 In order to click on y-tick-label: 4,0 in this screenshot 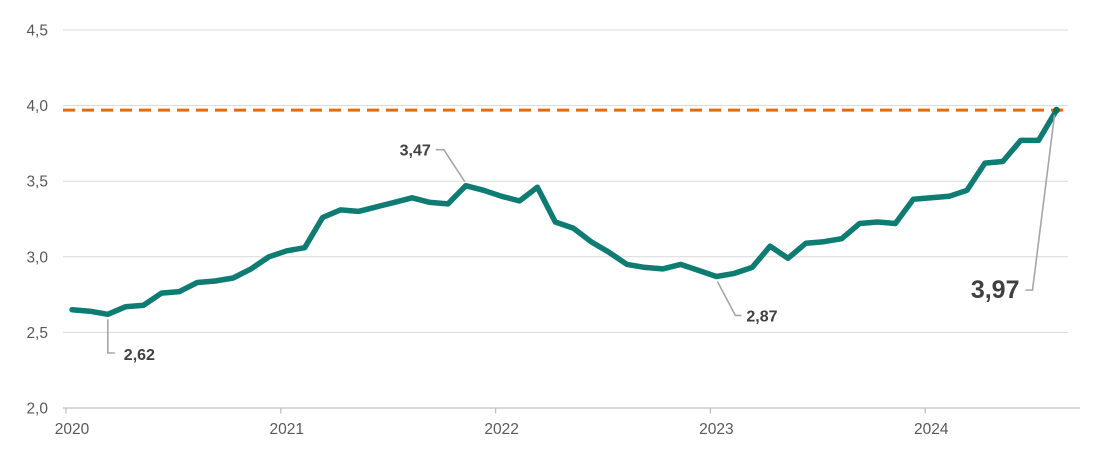, I will do `click(37, 106)`.